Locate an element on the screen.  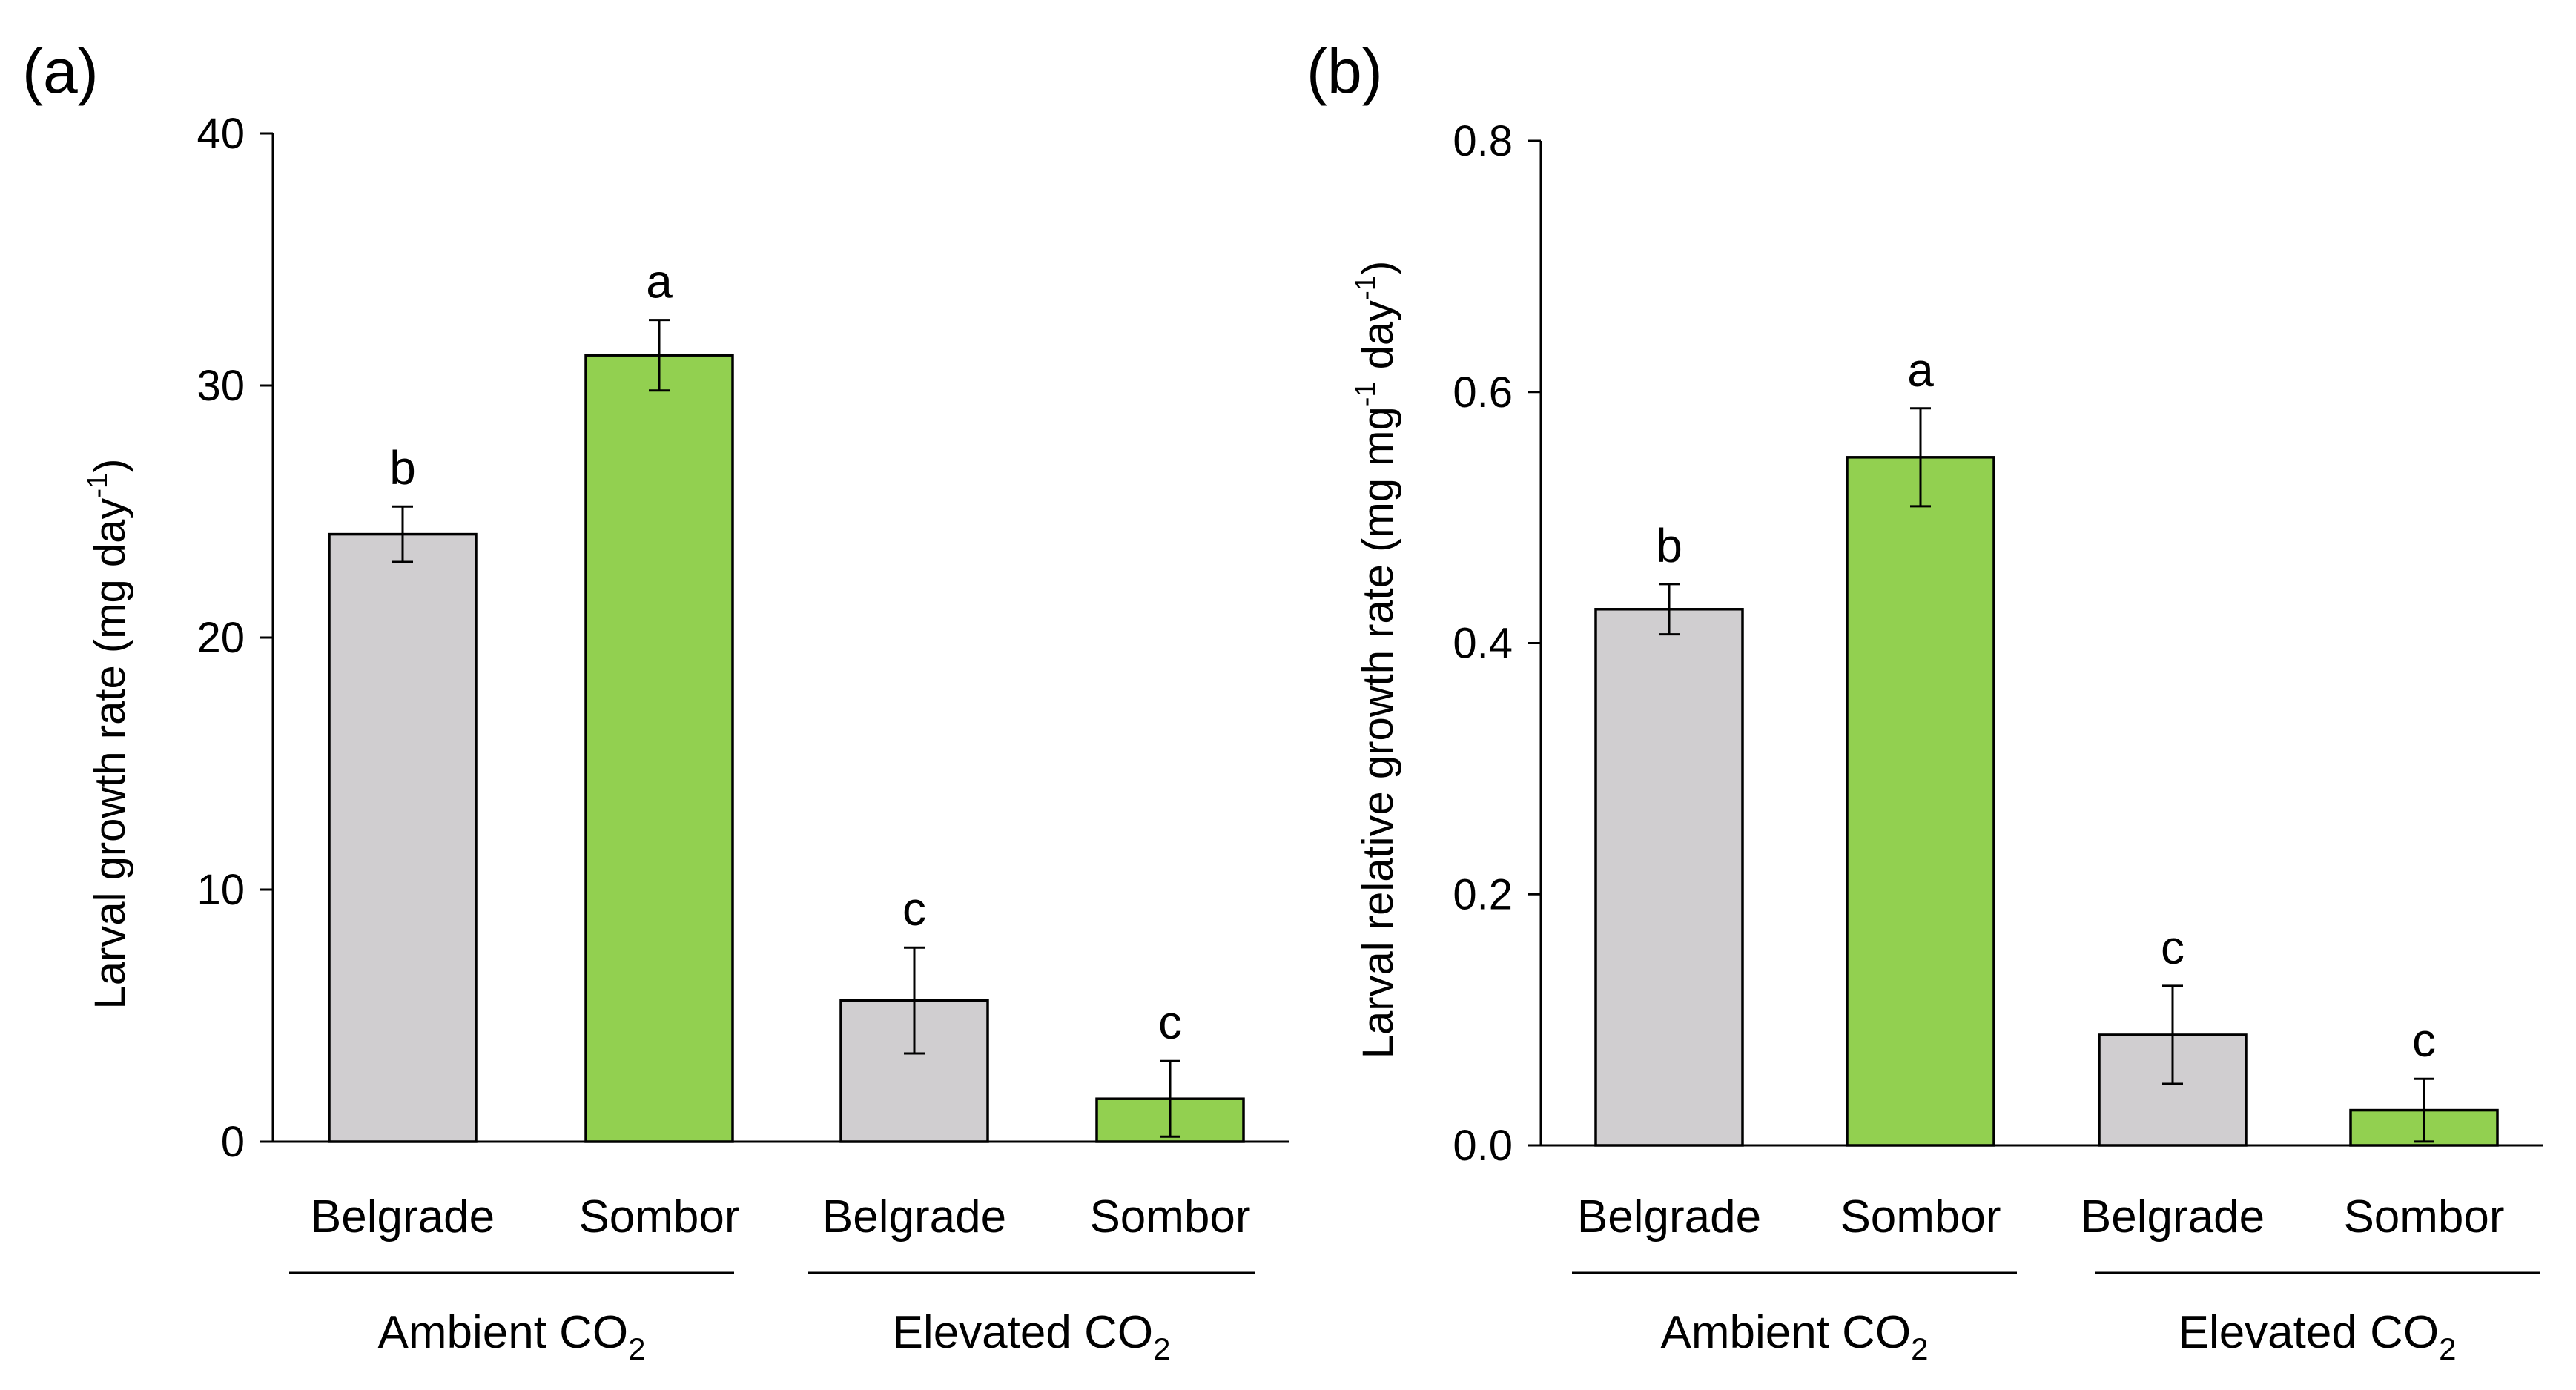
panel-a-group-label-0: Ambient CO2 is located at coordinates (511, 1336).